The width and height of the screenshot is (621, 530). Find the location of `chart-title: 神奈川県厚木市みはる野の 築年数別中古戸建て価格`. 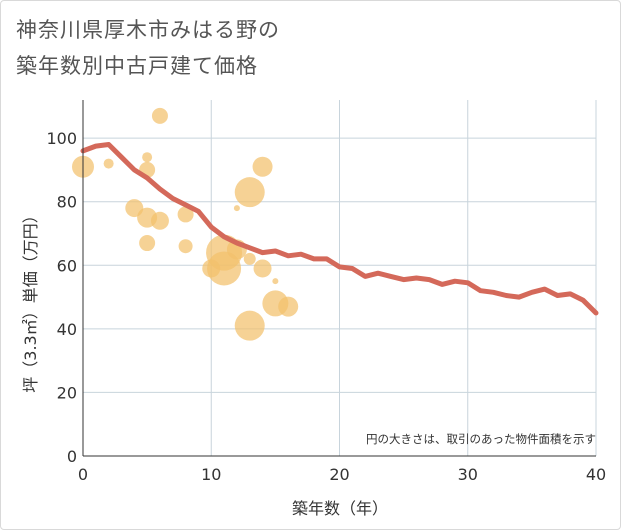

chart-title: 神奈川県厚木市みはる野の 築年数別中古戸建て価格 is located at coordinates (148, 48).